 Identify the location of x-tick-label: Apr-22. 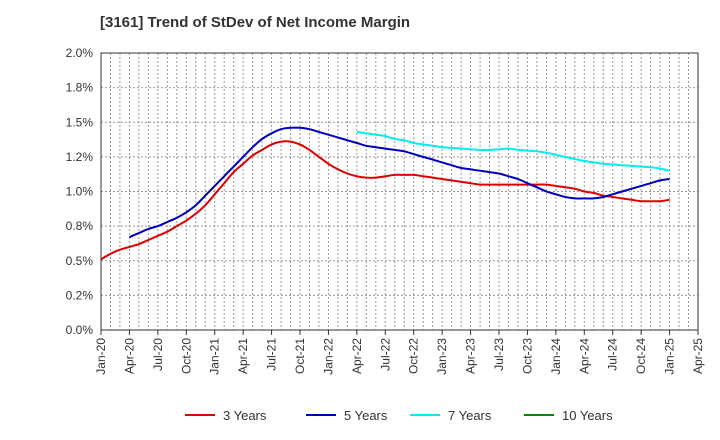
(357, 356).